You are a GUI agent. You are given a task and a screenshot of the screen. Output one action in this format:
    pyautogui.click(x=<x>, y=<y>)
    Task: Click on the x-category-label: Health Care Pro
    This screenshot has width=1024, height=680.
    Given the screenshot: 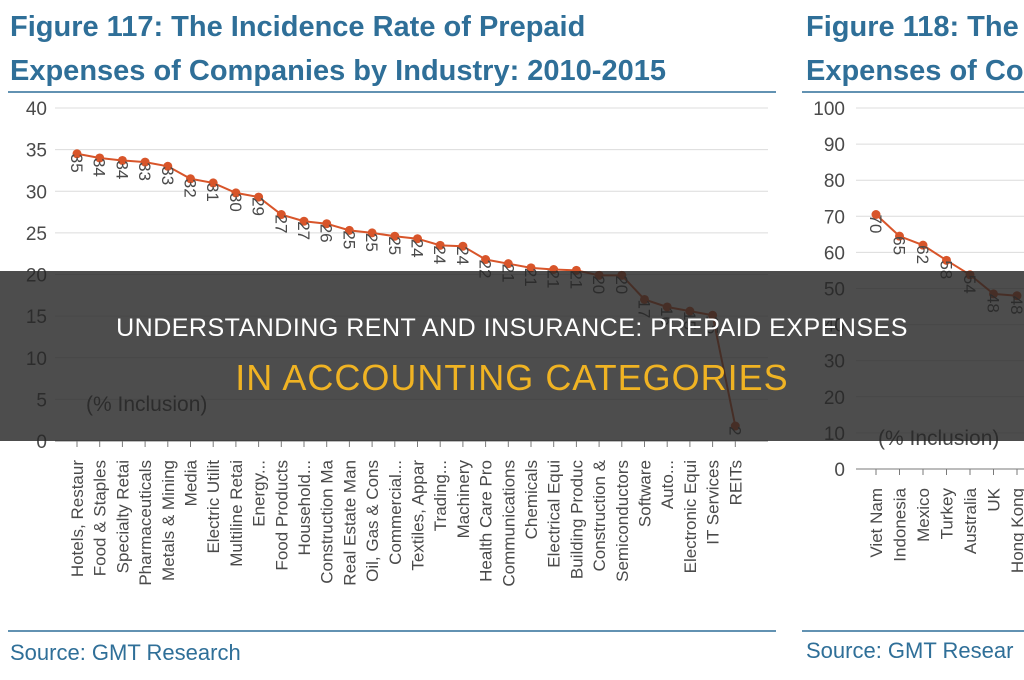 What is the action you would take?
    pyautogui.click(x=486, y=521)
    